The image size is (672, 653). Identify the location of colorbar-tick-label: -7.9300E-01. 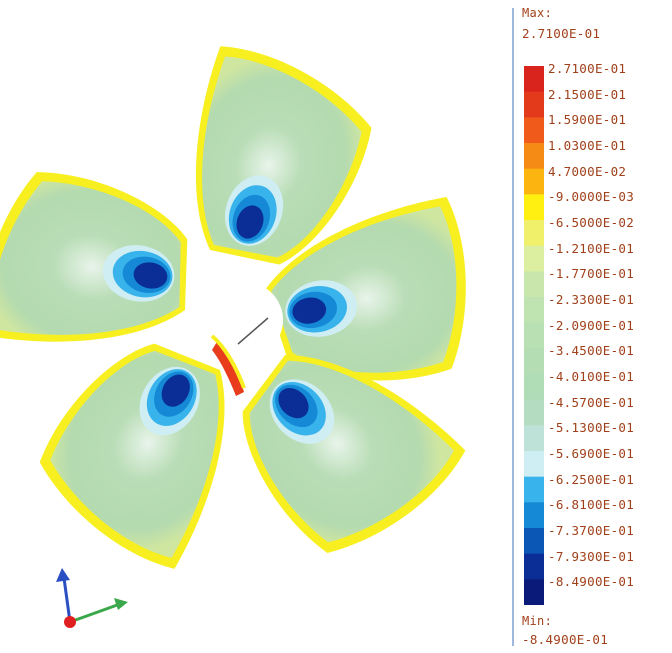
(591, 556).